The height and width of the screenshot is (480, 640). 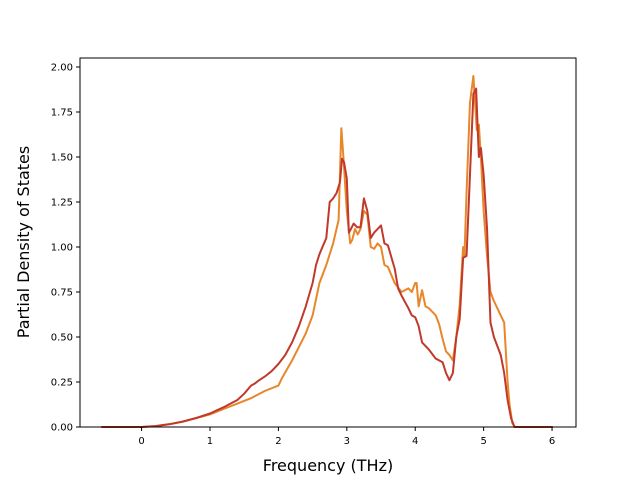 I want to click on y-tick-label: 1.25, so click(x=62, y=203).